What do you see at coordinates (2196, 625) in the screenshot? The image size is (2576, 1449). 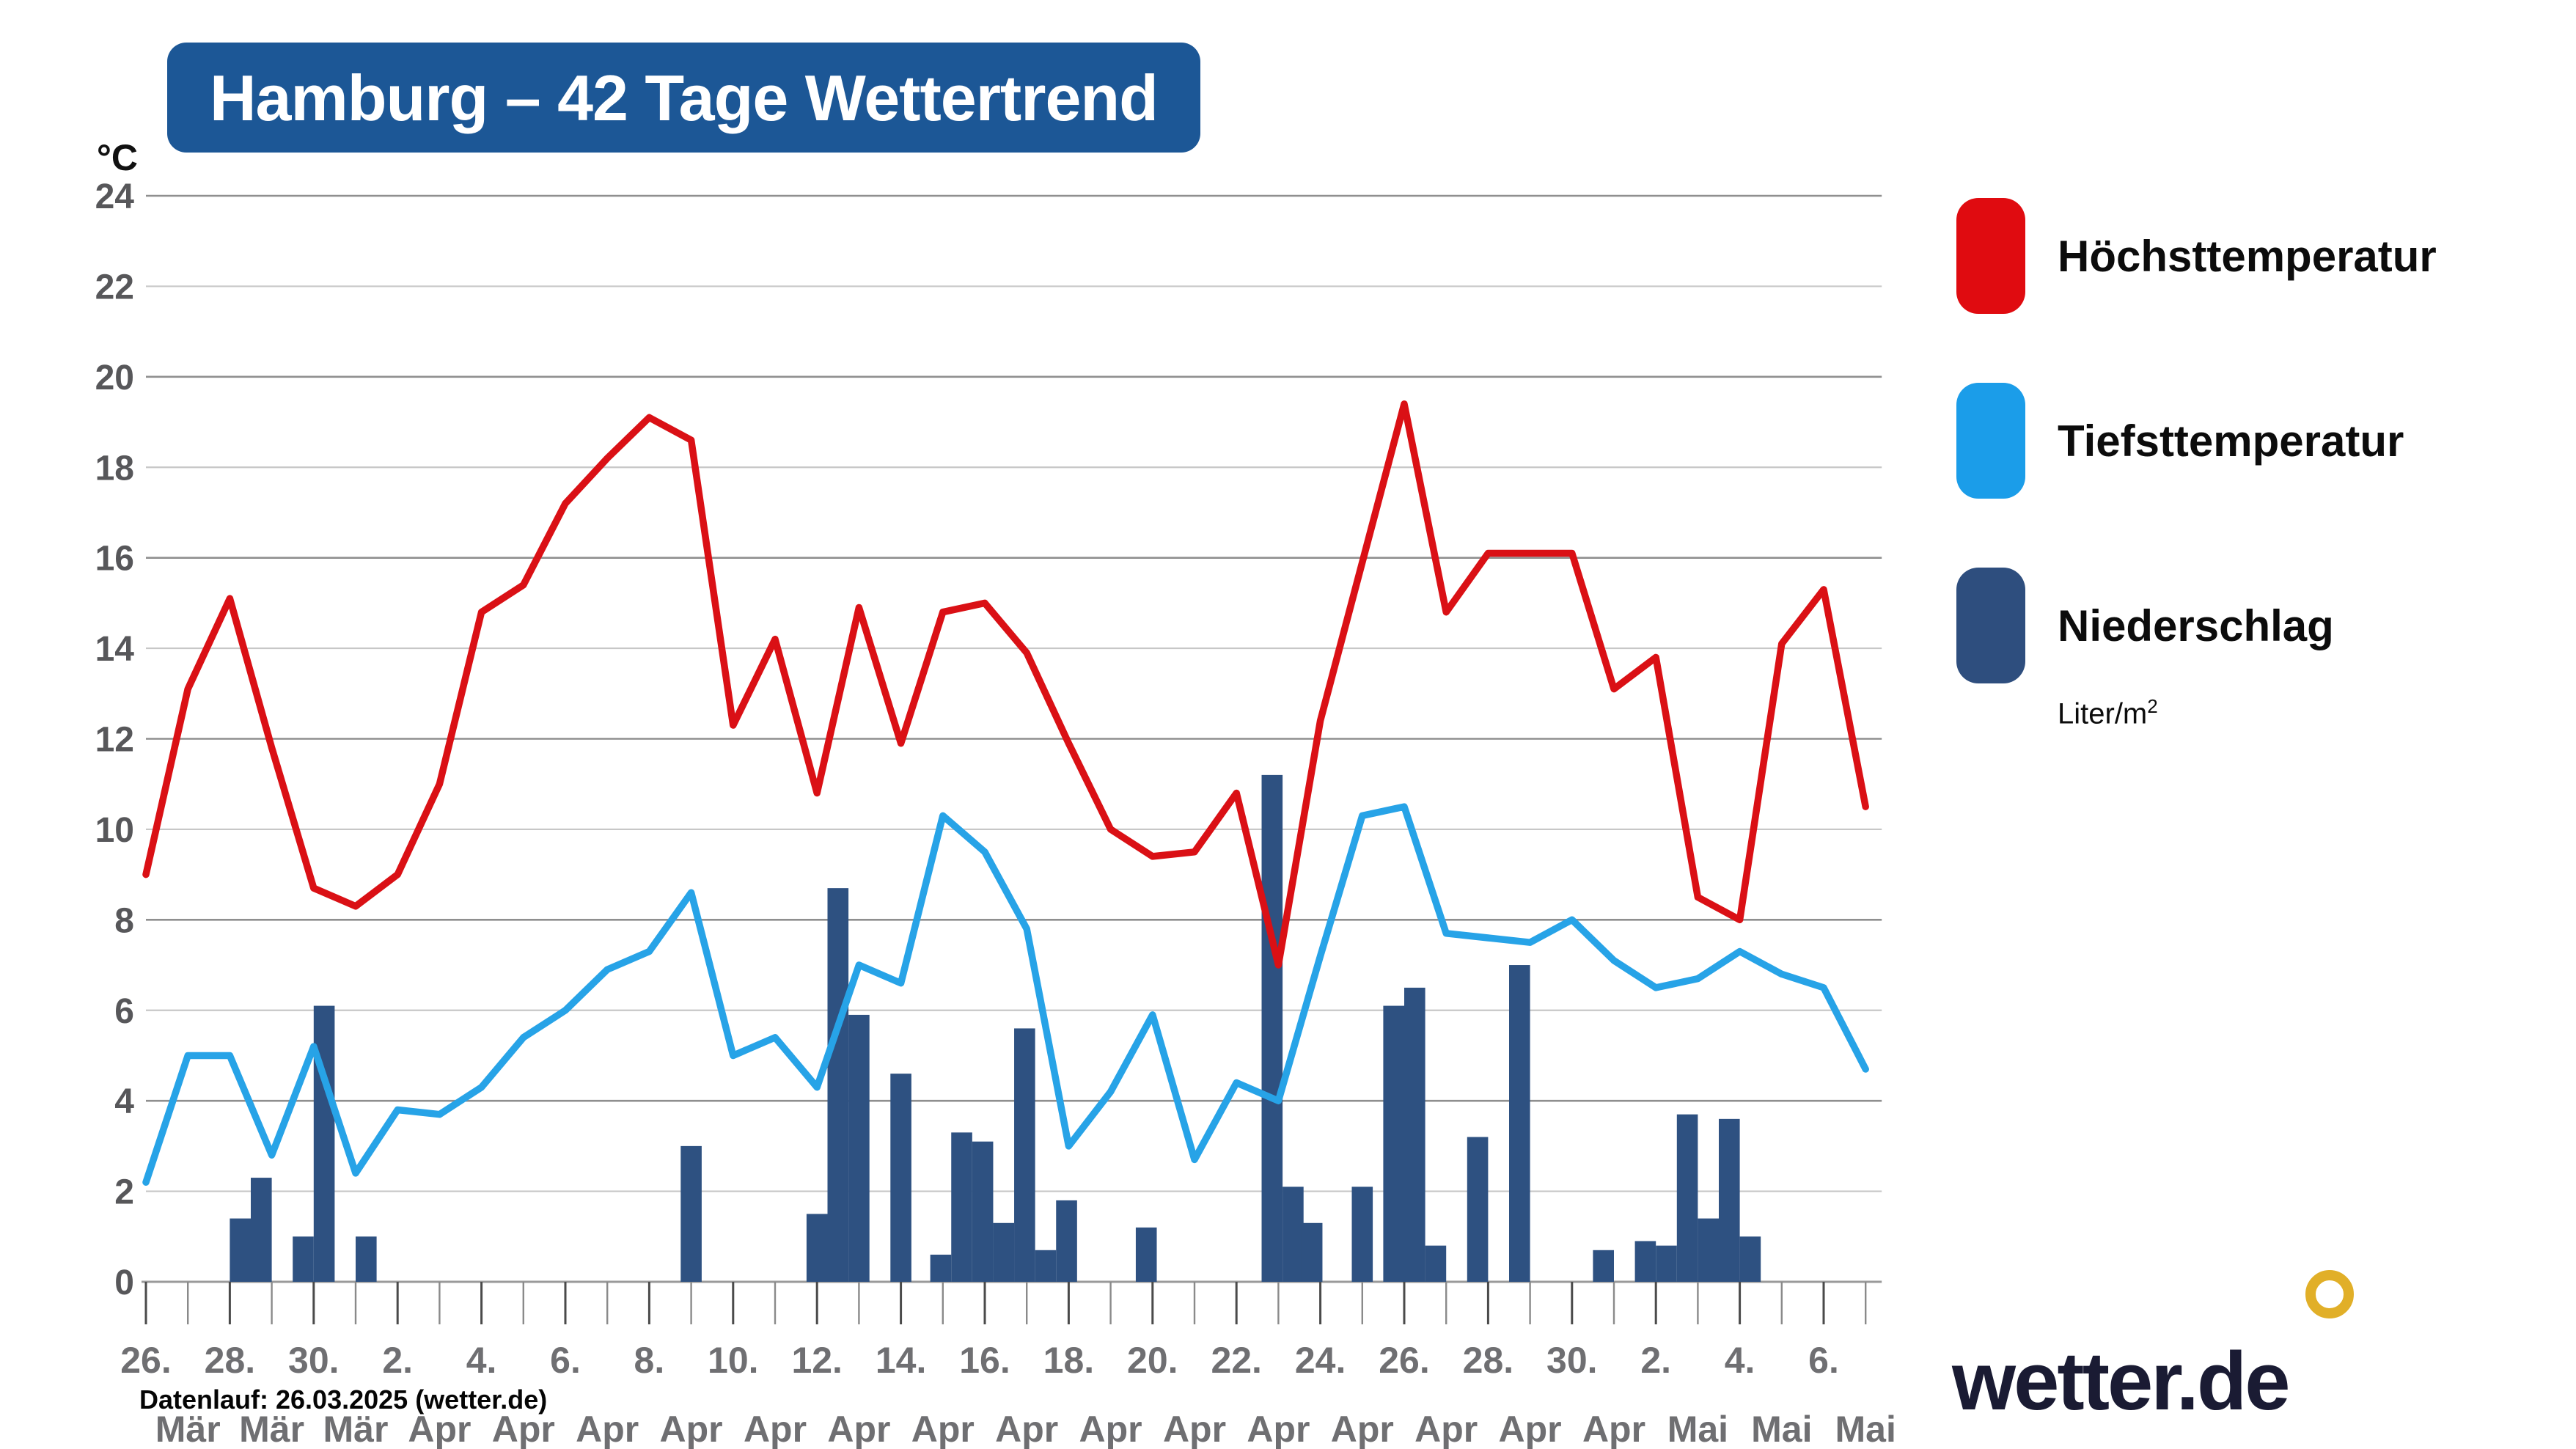 I see `legend-label-precip: Niederschlag` at bounding box center [2196, 625].